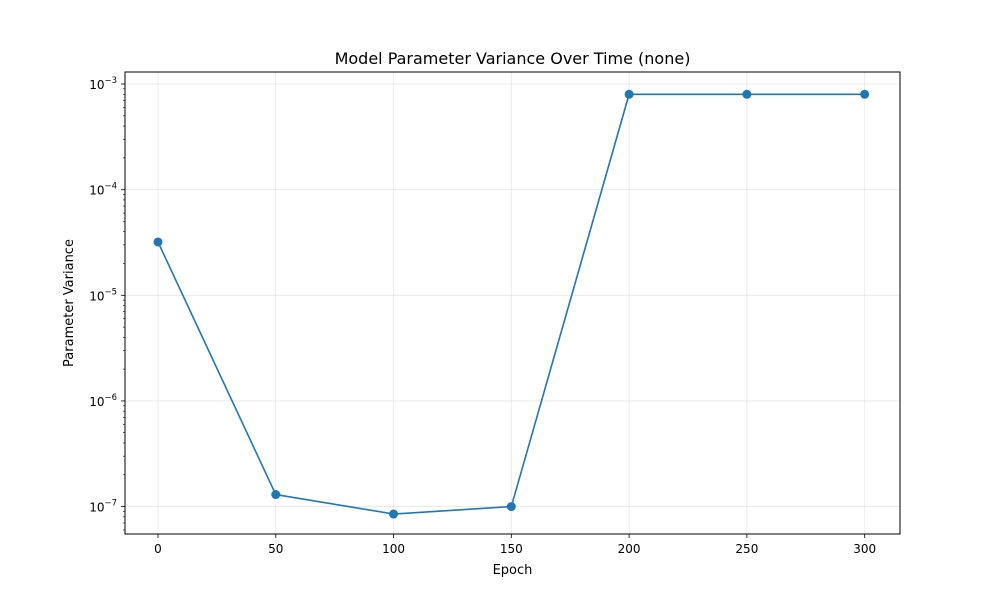  Describe the element at coordinates (511, 549) in the screenshot. I see `x-tick-label: 150` at that location.